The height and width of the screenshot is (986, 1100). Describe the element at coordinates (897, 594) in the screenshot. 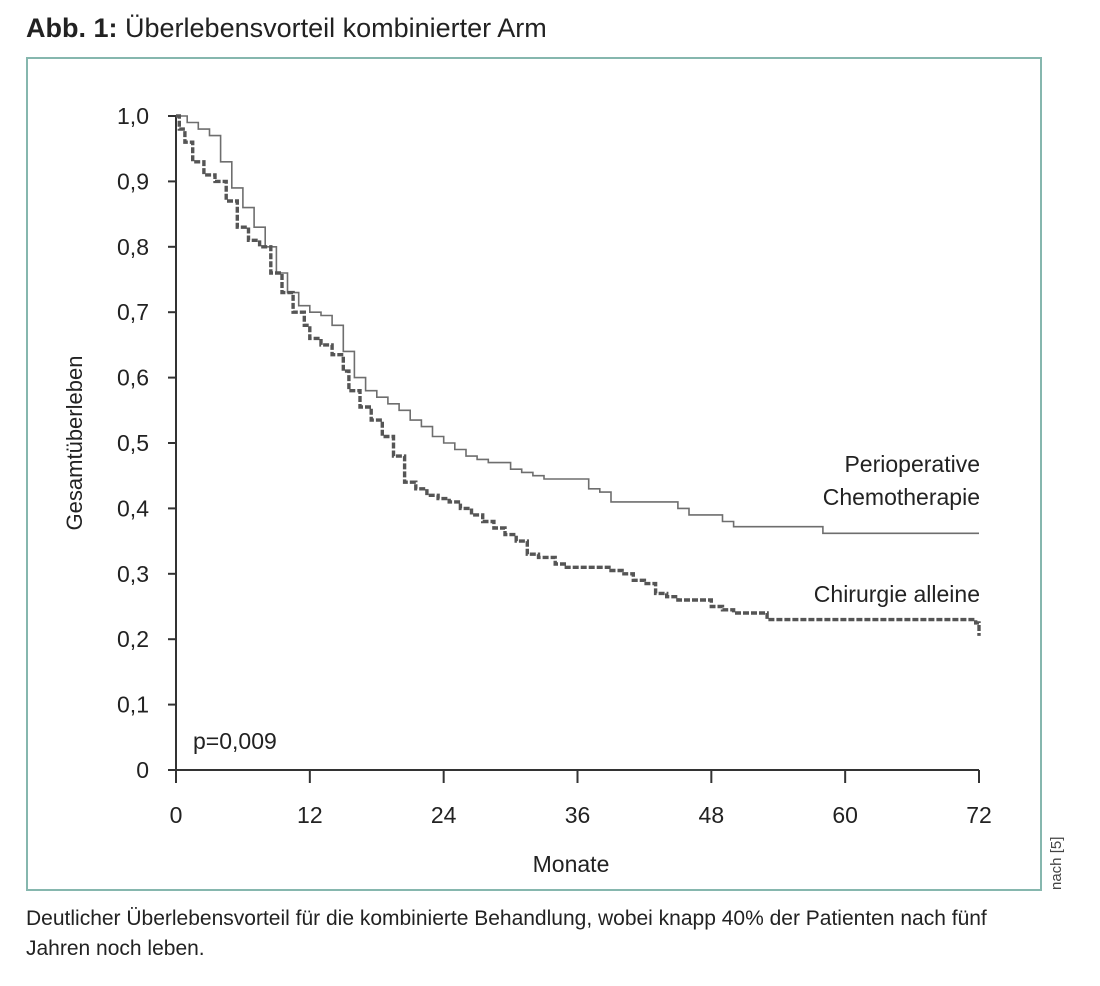

I see `series-label-chirurgie-alleine: Chirurgie alleine` at that location.